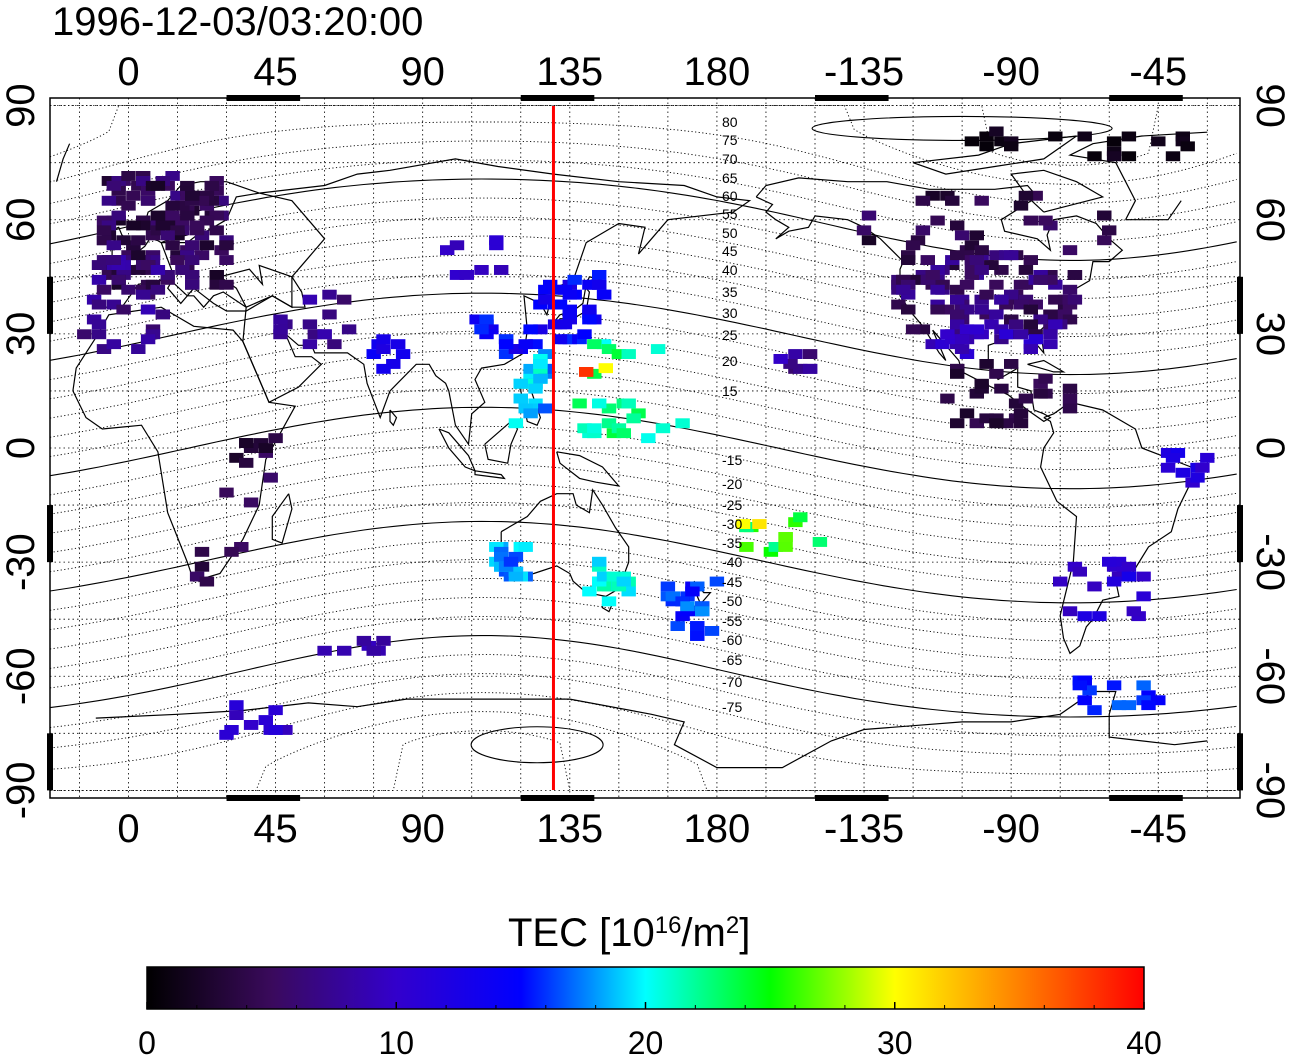 Image resolution: width=1292 pixels, height=1057 pixels. Describe the element at coordinates (730, 140) in the screenshot. I see `contour-label: 75` at that location.